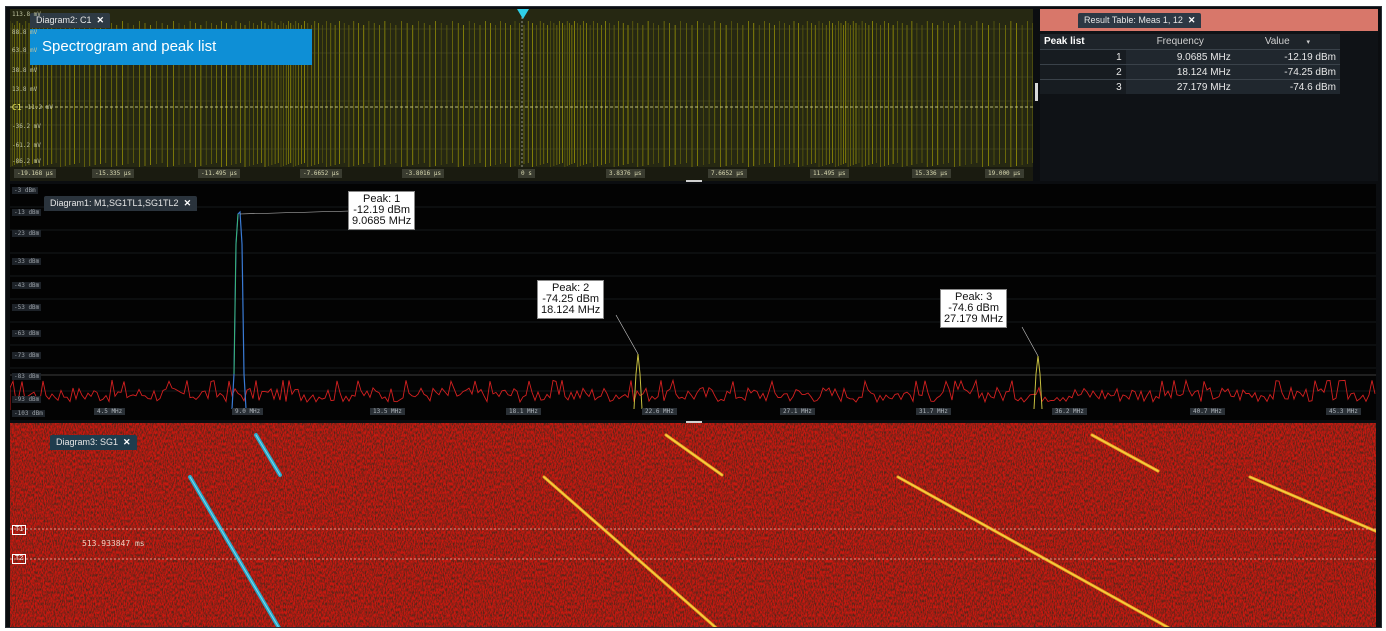  What do you see at coordinates (659, 411) in the screenshot?
I see `x-axis-label: 22.6 MHz` at bounding box center [659, 411].